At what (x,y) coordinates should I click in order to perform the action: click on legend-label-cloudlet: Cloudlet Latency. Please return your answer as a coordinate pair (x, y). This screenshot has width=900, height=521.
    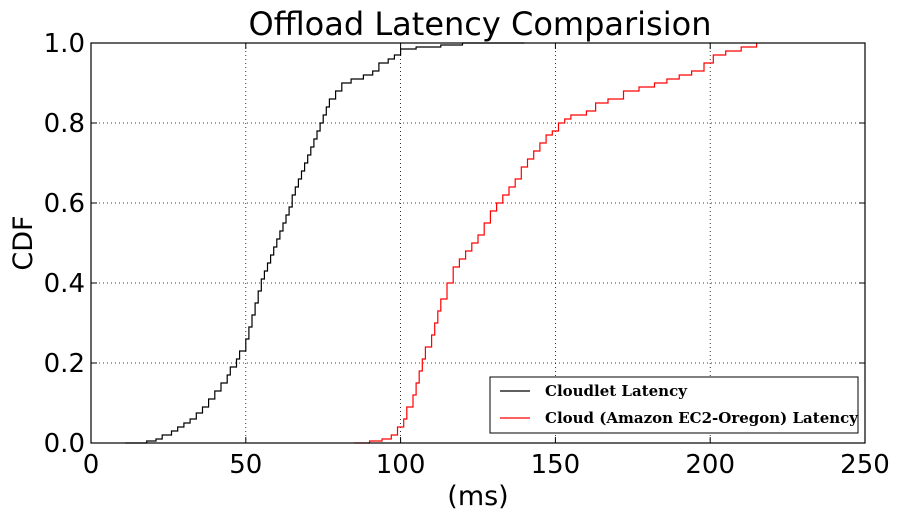
    Looking at the image, I should click on (616, 391).